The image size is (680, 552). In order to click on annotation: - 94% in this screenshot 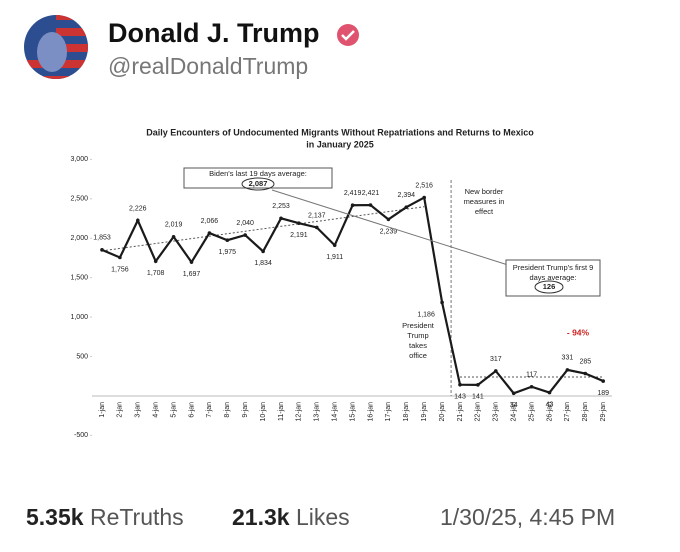, I will do `click(578, 332)`.